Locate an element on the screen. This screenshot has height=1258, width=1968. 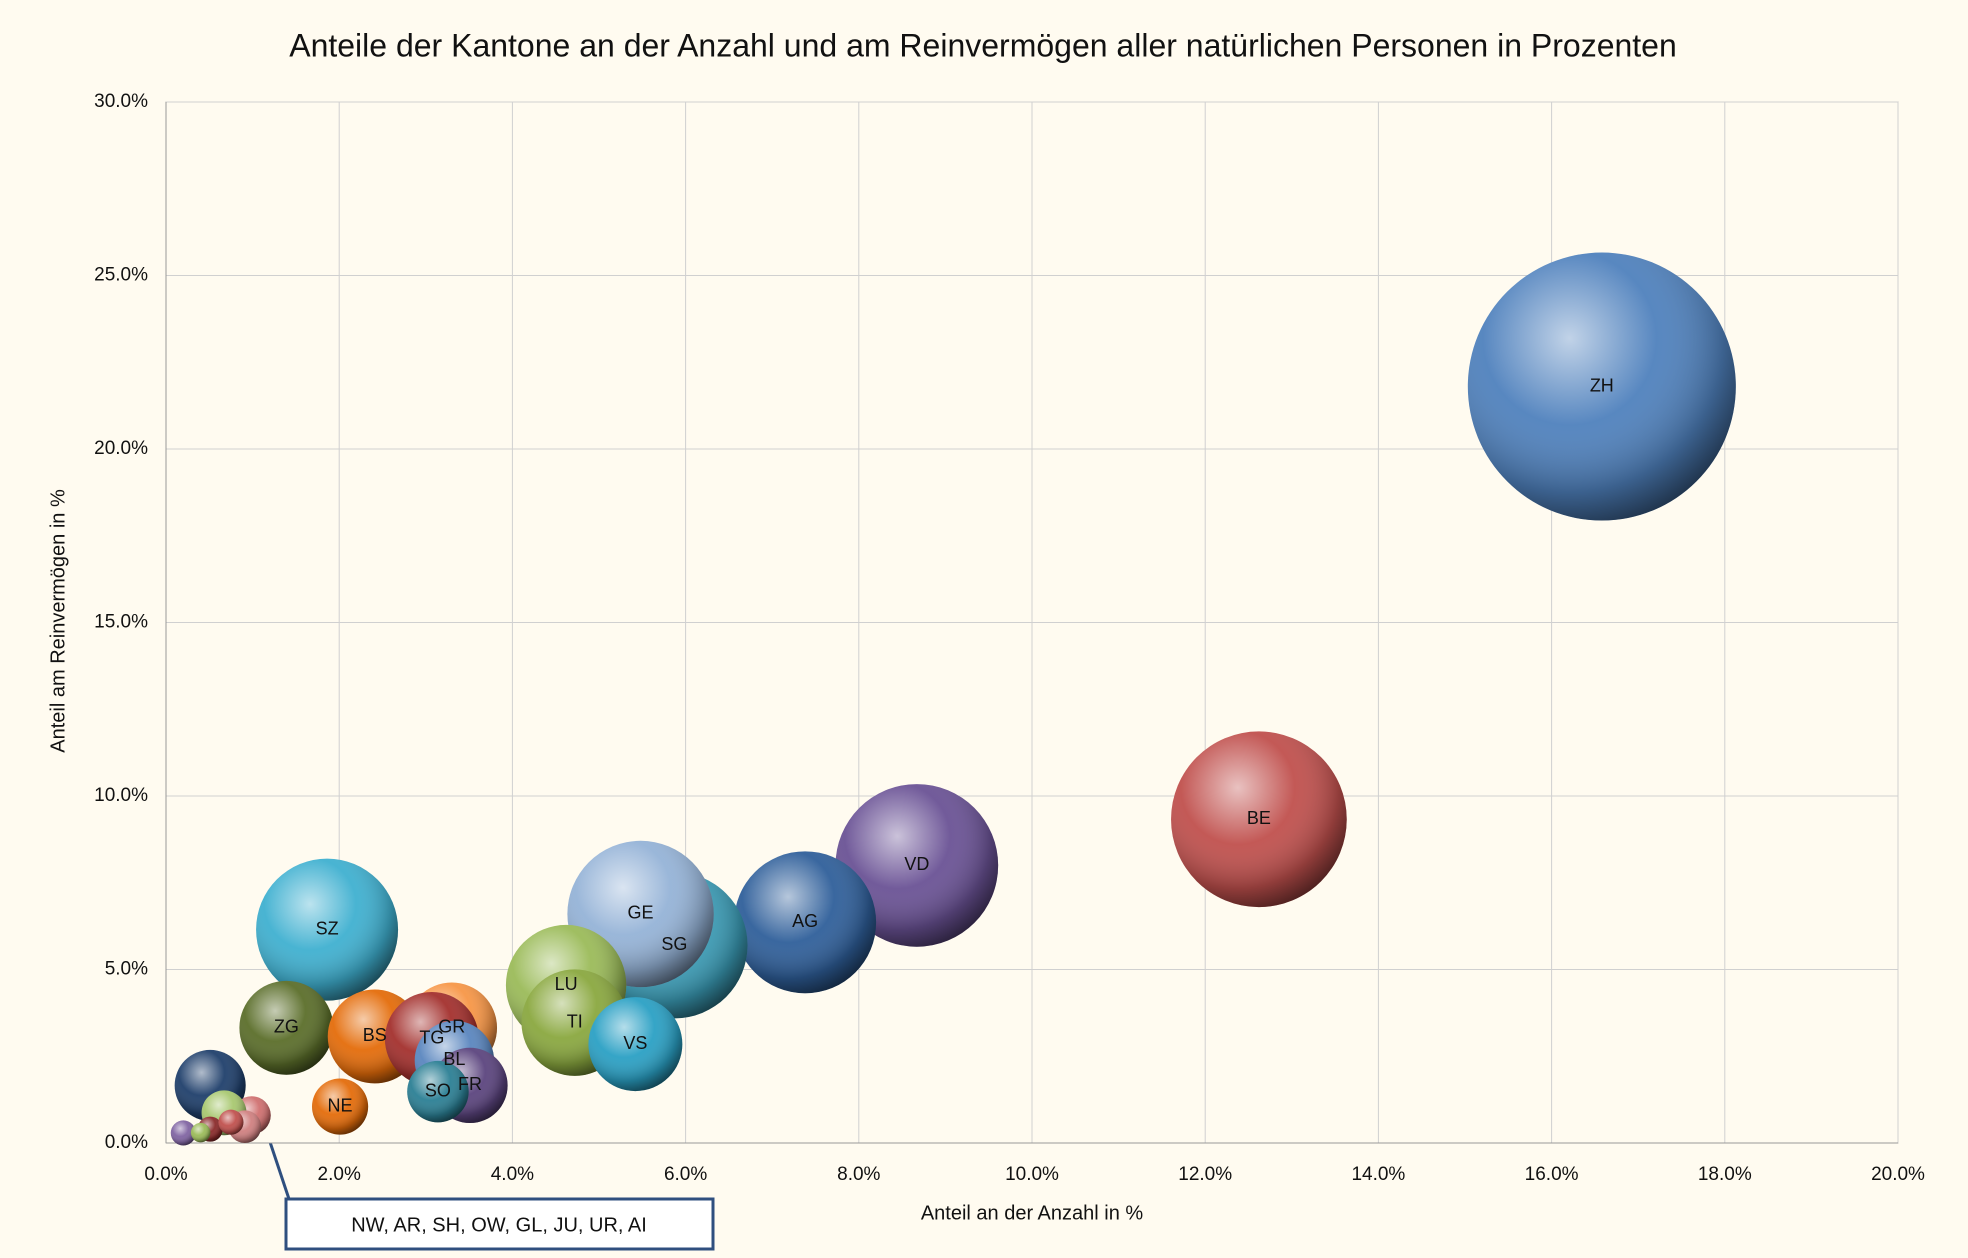
bubble-label: VS is located at coordinates (635, 1043).